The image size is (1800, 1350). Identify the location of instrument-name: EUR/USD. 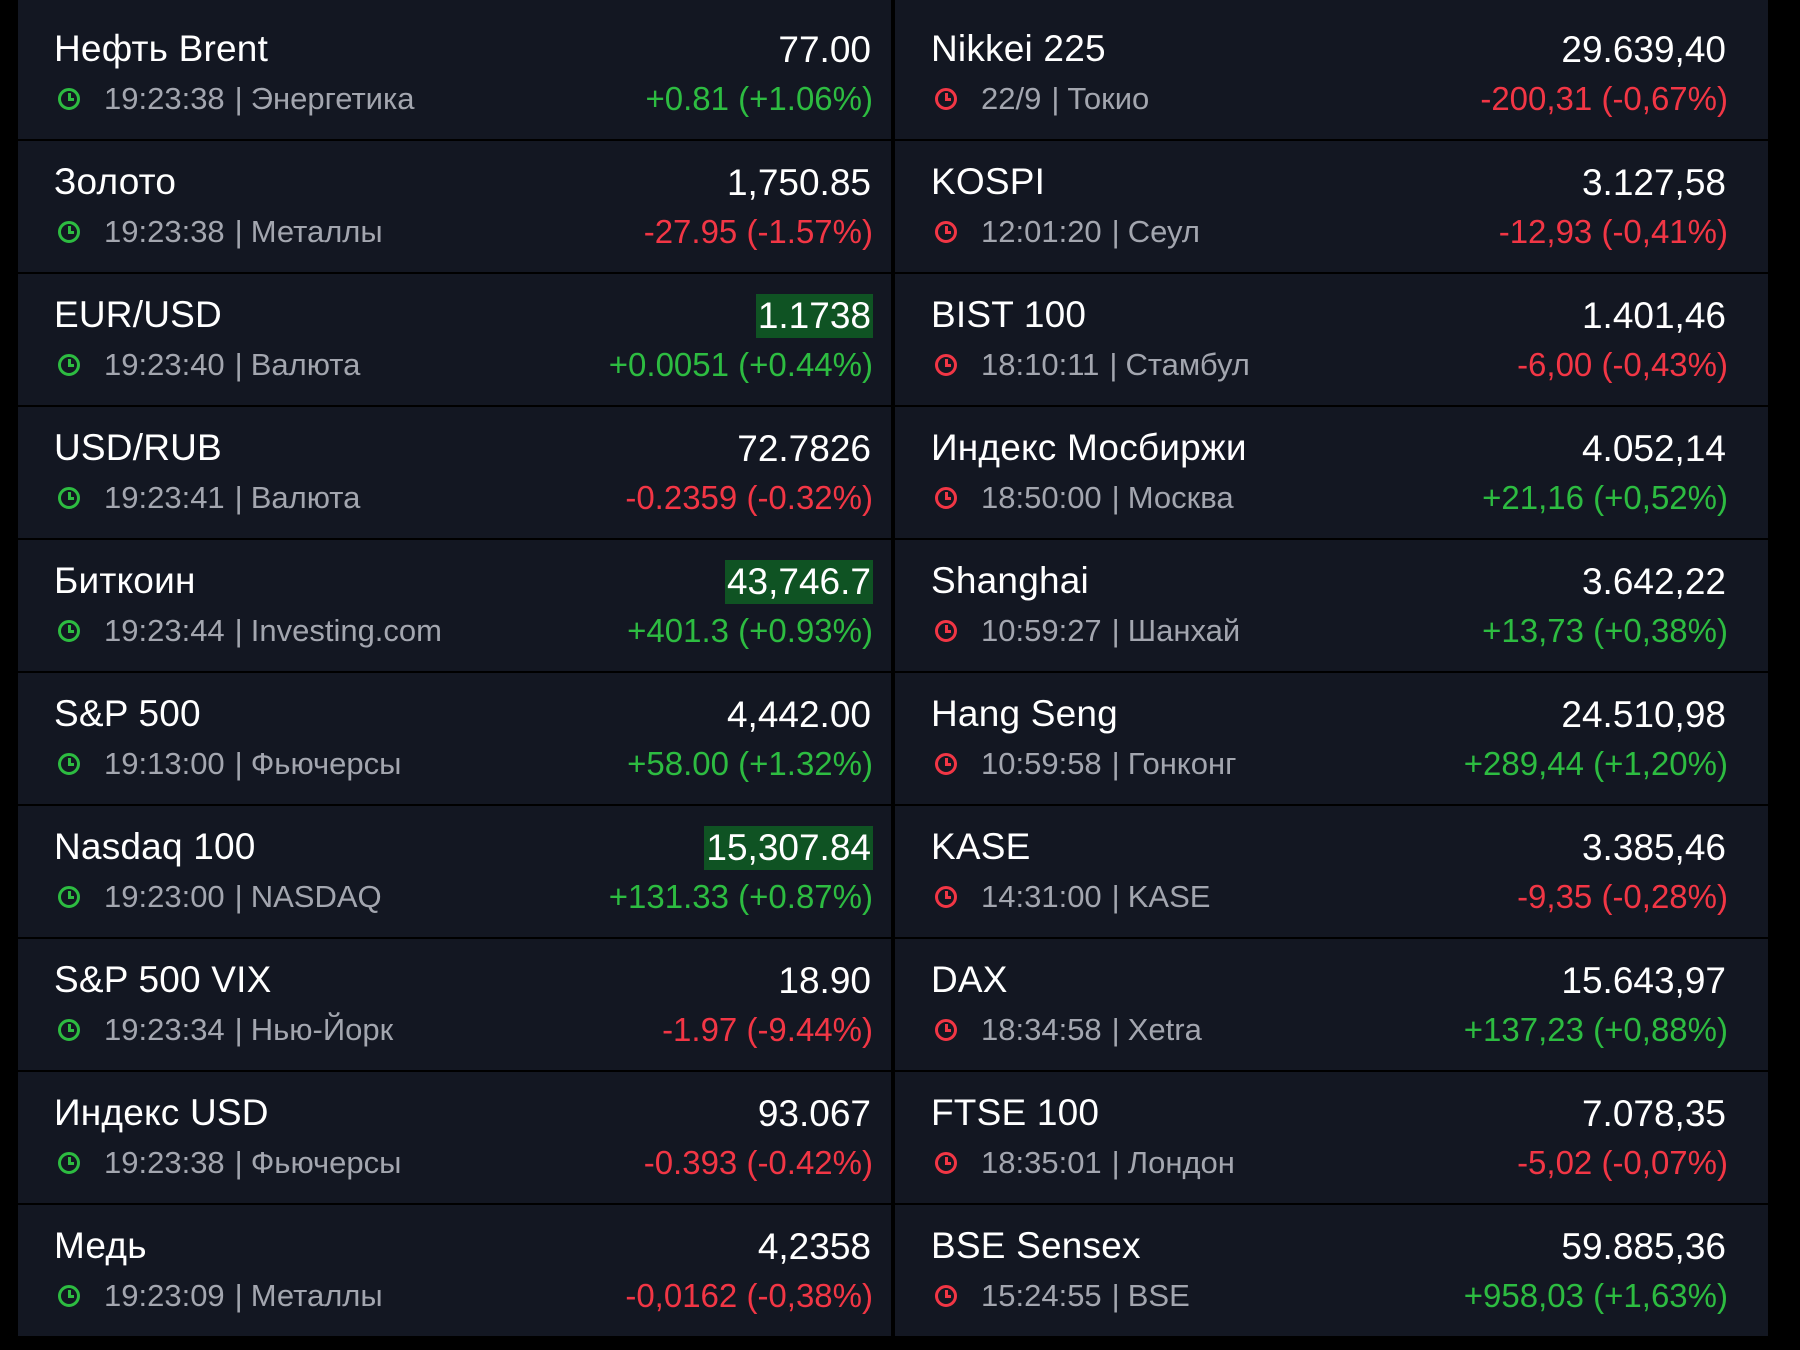
(138, 314).